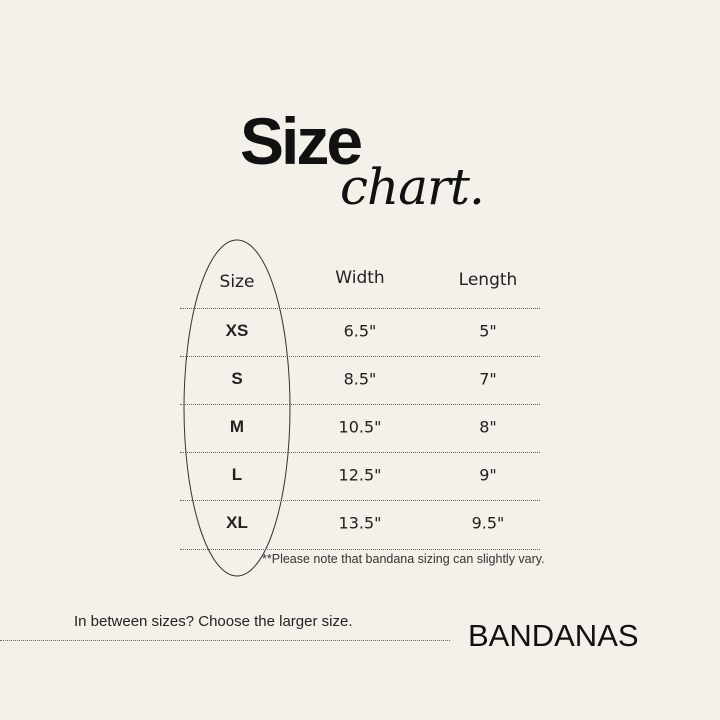 This screenshot has width=720, height=720. I want to click on title-script: chart., so click(412, 187).